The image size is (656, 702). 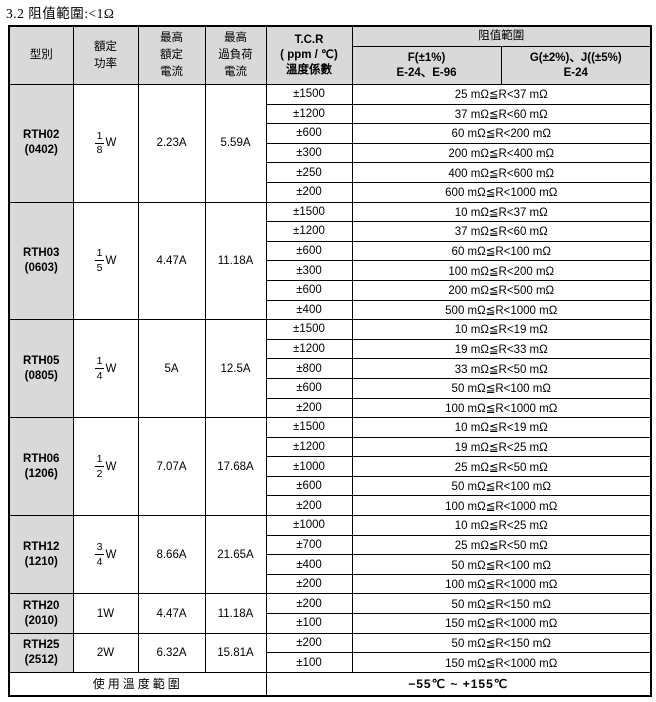 I want to click on table-row: ±400 50 mΩ≦R<100 mΩ, so click(x=330, y=564).